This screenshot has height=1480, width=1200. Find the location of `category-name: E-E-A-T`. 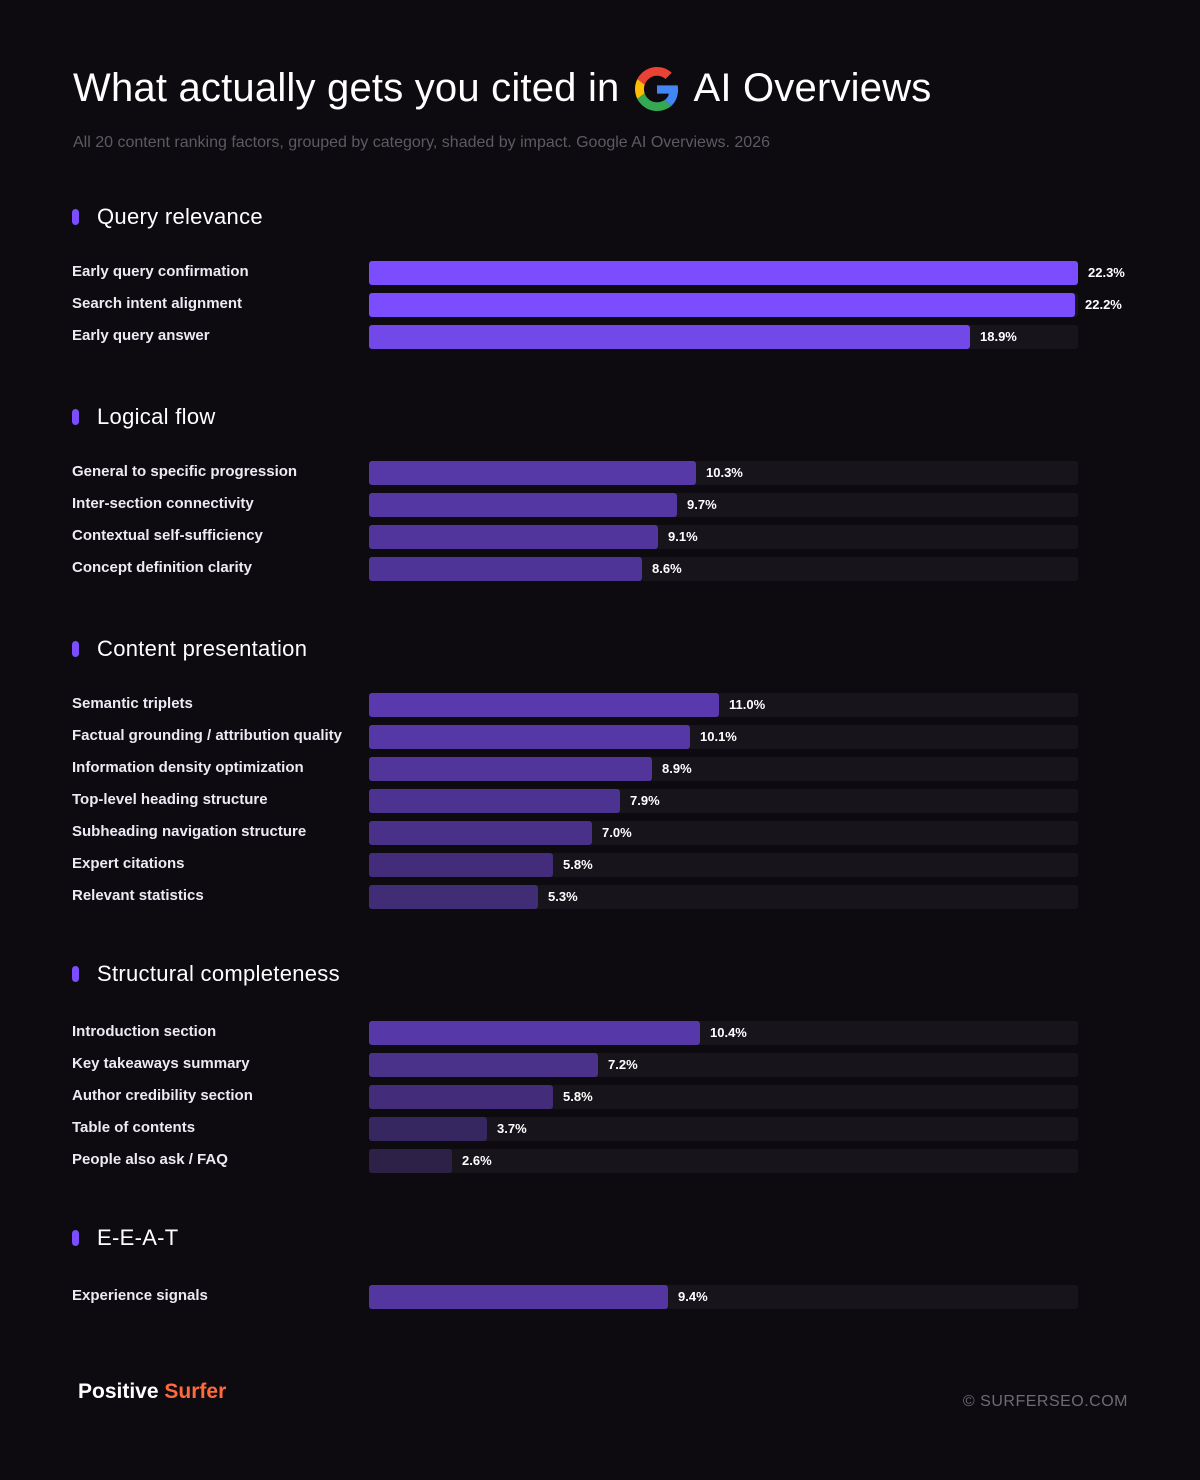

category-name: E-E-A-T is located at coordinates (138, 1237).